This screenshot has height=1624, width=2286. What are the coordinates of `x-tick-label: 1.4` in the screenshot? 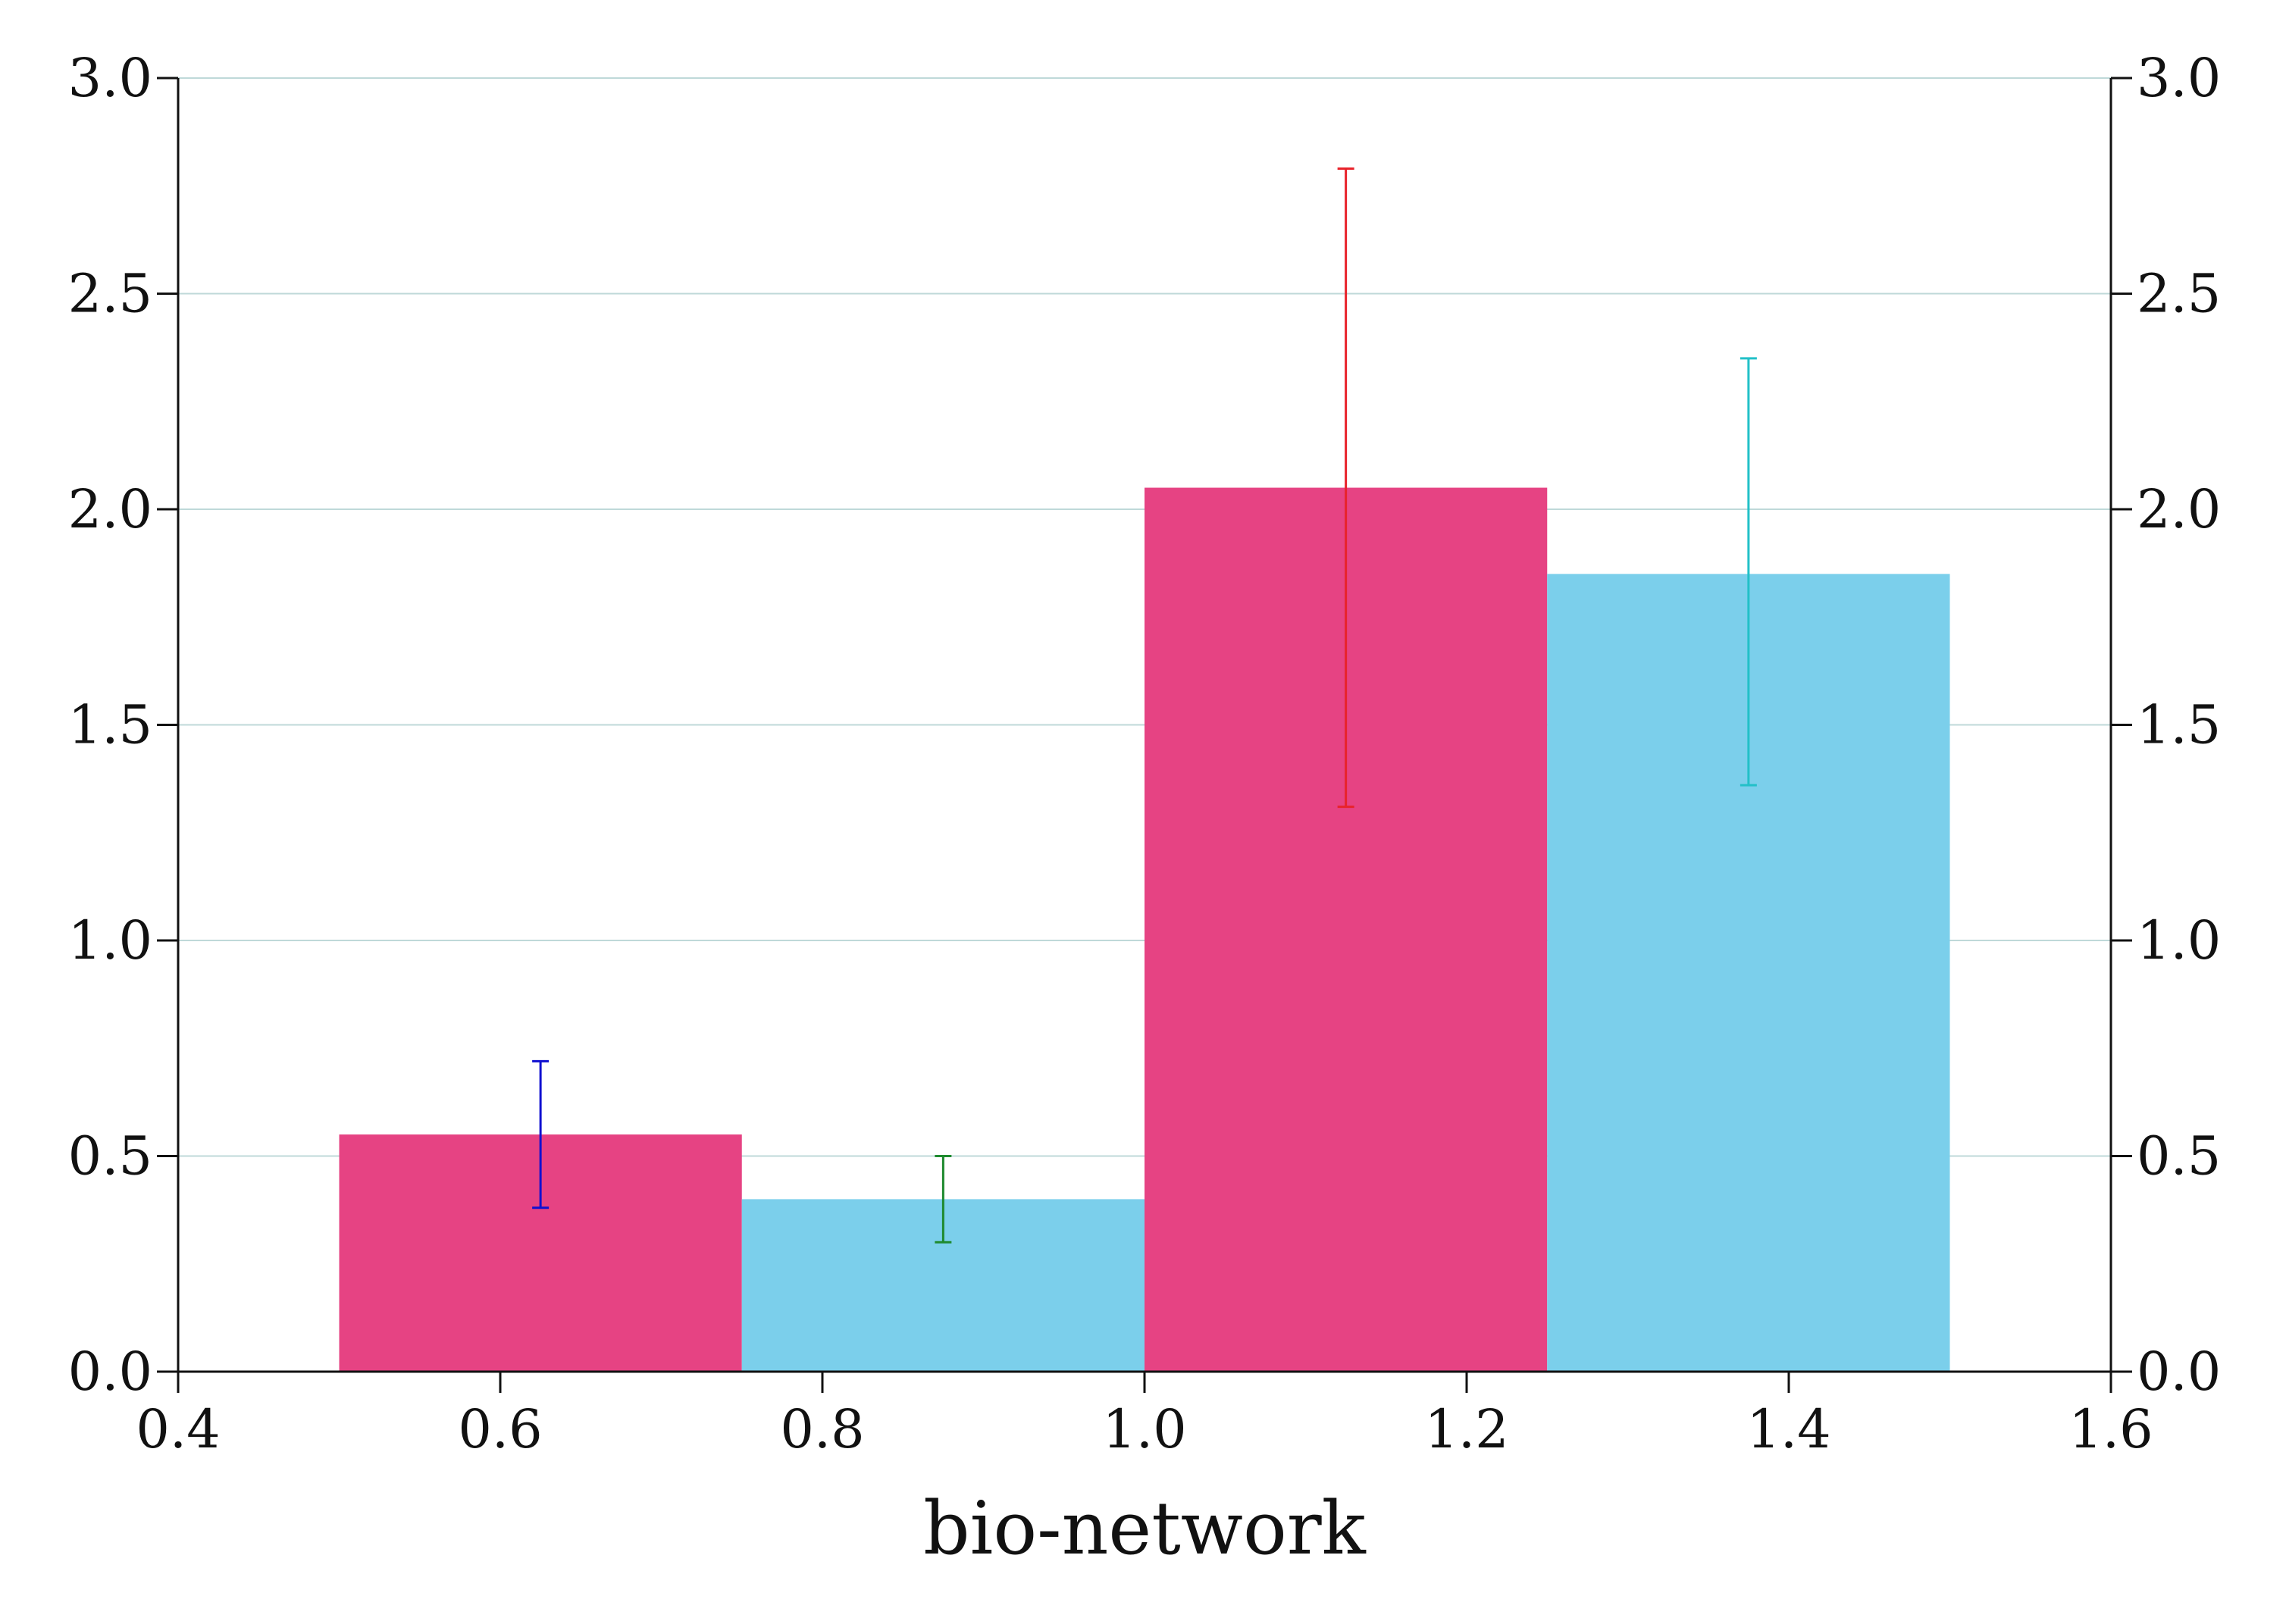 It's located at (1788, 1429).